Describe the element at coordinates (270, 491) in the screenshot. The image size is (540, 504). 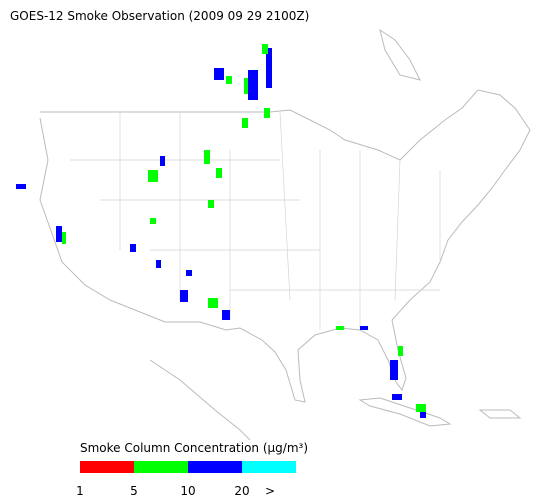
I see `legend-label: >` at that location.